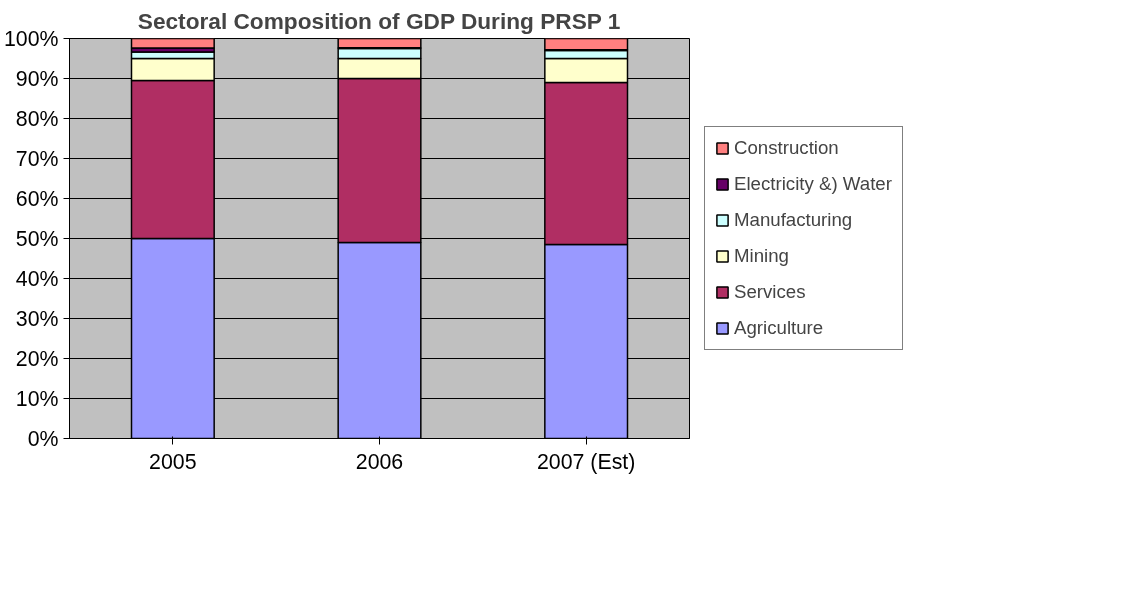 This screenshot has height=615, width=1135. What do you see at coordinates (37, 78) in the screenshot?
I see `y-tick-label: 90%` at bounding box center [37, 78].